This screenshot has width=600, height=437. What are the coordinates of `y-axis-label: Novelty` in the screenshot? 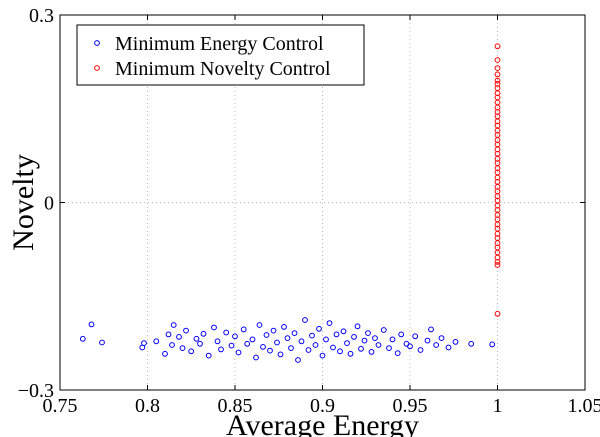 It's located at (23, 202).